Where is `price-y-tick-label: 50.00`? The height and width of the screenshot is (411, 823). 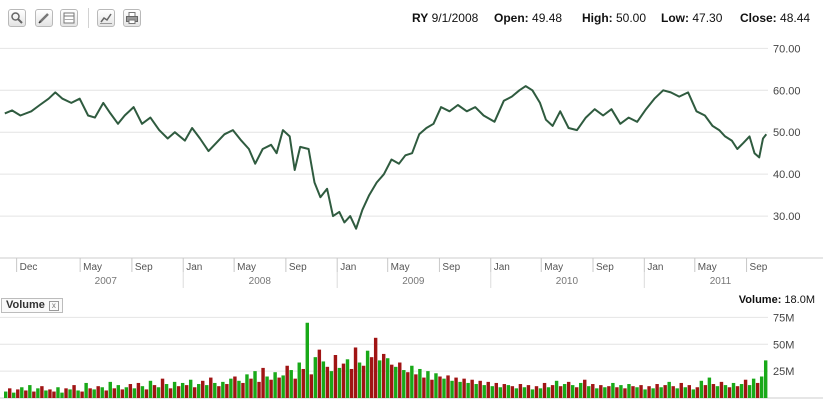 price-y-tick-label: 50.00 is located at coordinates (787, 133).